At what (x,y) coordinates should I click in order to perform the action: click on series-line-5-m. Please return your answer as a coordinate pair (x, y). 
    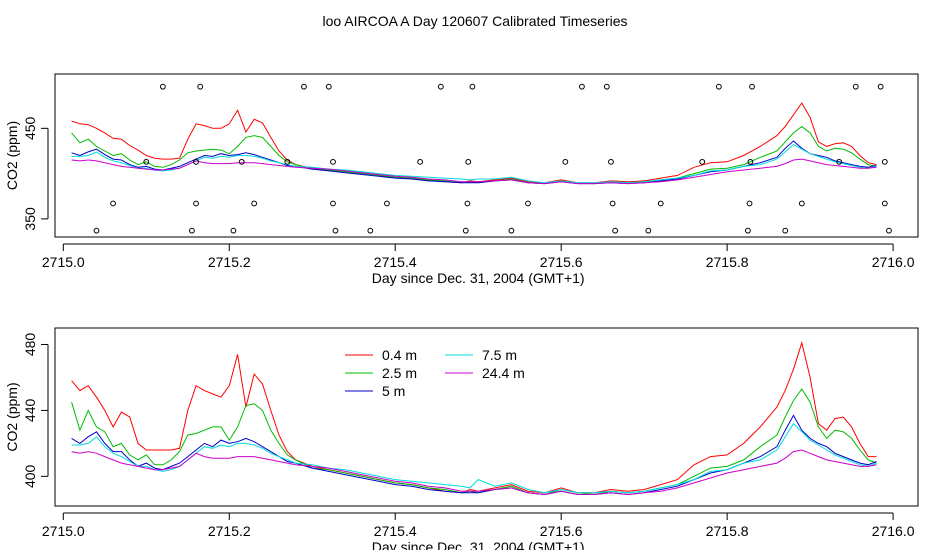
    Looking at the image, I should click on (474, 455).